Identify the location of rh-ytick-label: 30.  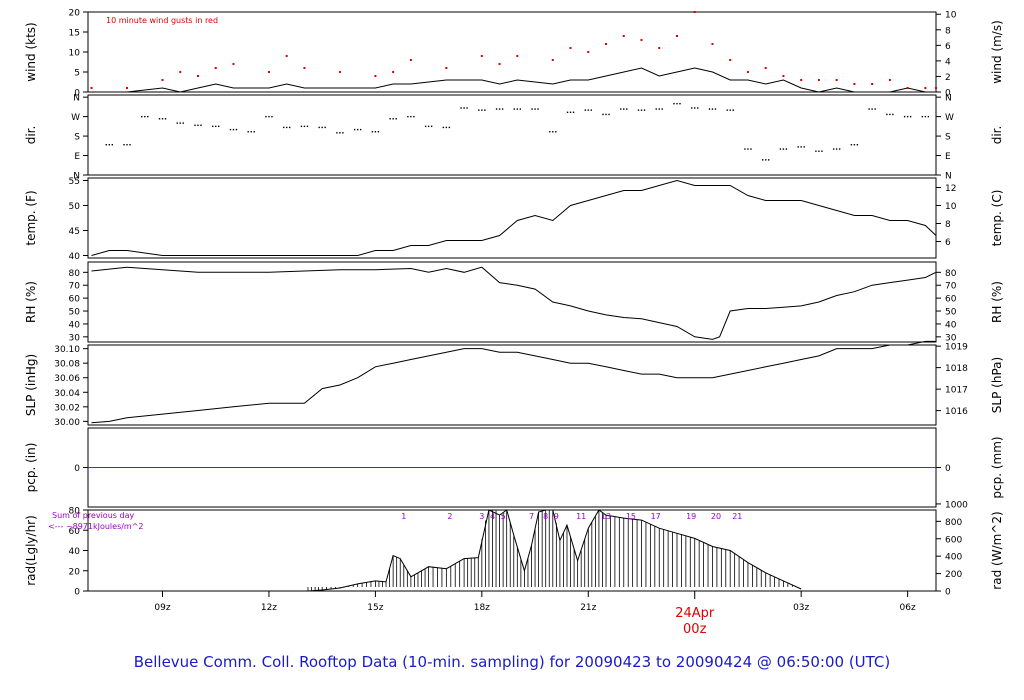
(75, 338).